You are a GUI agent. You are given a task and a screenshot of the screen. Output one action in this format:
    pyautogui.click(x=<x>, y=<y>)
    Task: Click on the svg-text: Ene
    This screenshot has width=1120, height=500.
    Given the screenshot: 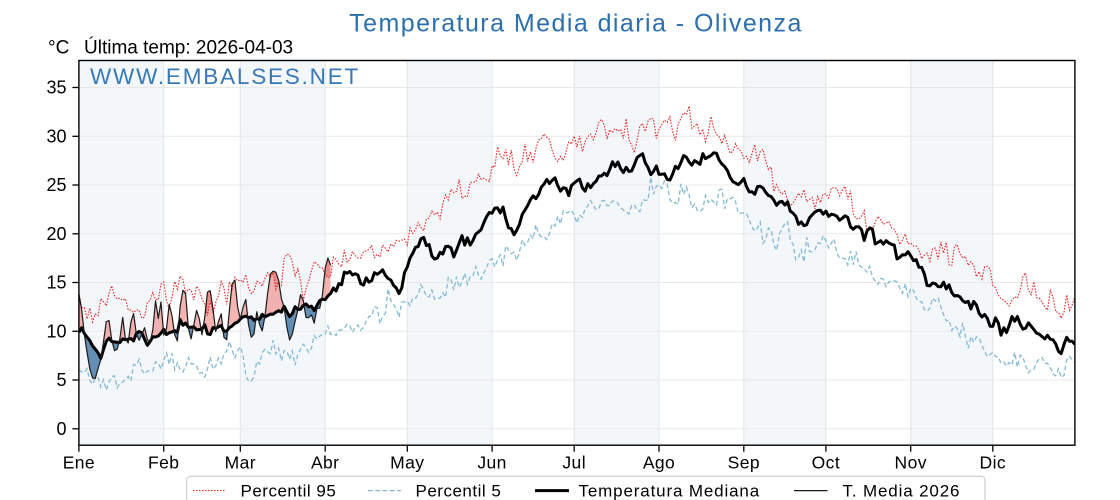 What is the action you would take?
    pyautogui.click(x=79, y=463)
    